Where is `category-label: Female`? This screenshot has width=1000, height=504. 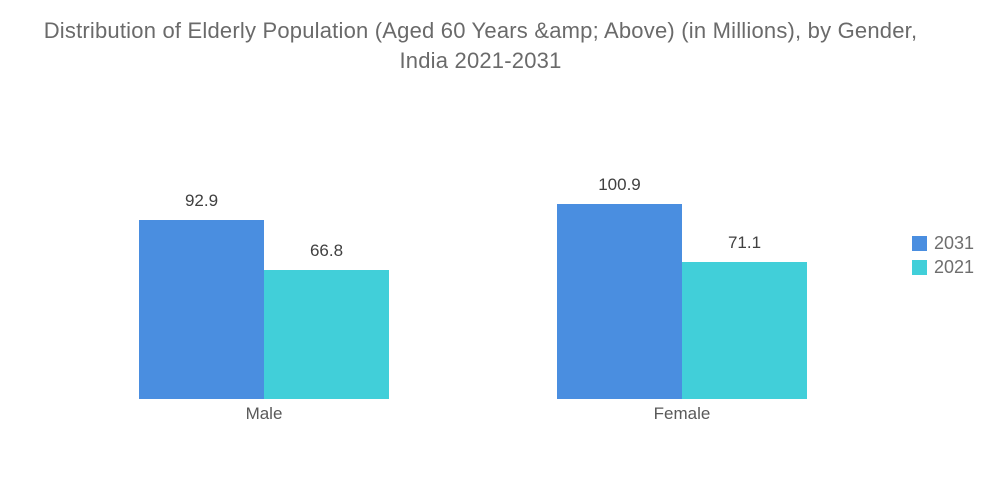 category-label: Female is located at coordinates (682, 413).